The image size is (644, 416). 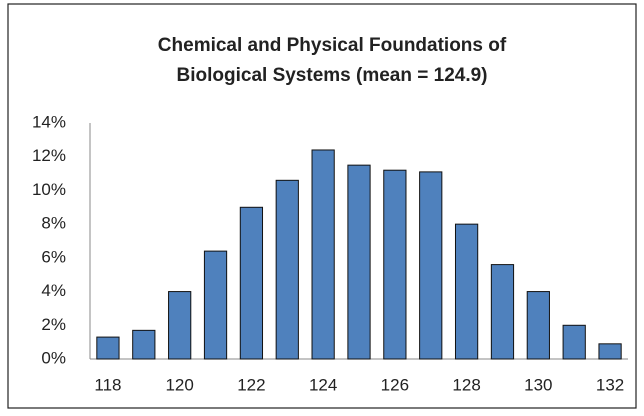 What do you see at coordinates (53, 357) in the screenshot?
I see `y-tick-label: 0%` at bounding box center [53, 357].